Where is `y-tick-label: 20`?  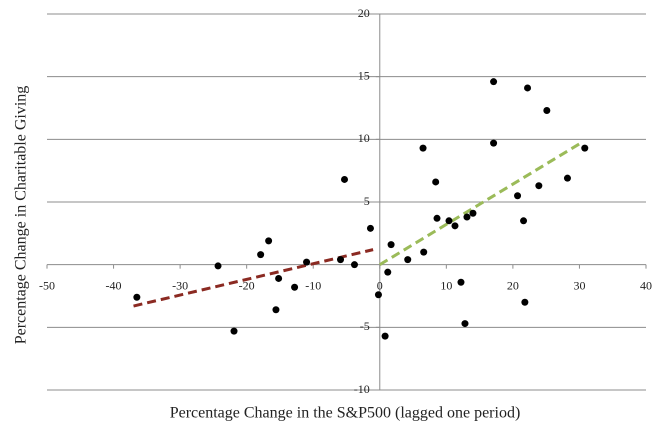
y-tick-label: 20 is located at coordinates (364, 13).